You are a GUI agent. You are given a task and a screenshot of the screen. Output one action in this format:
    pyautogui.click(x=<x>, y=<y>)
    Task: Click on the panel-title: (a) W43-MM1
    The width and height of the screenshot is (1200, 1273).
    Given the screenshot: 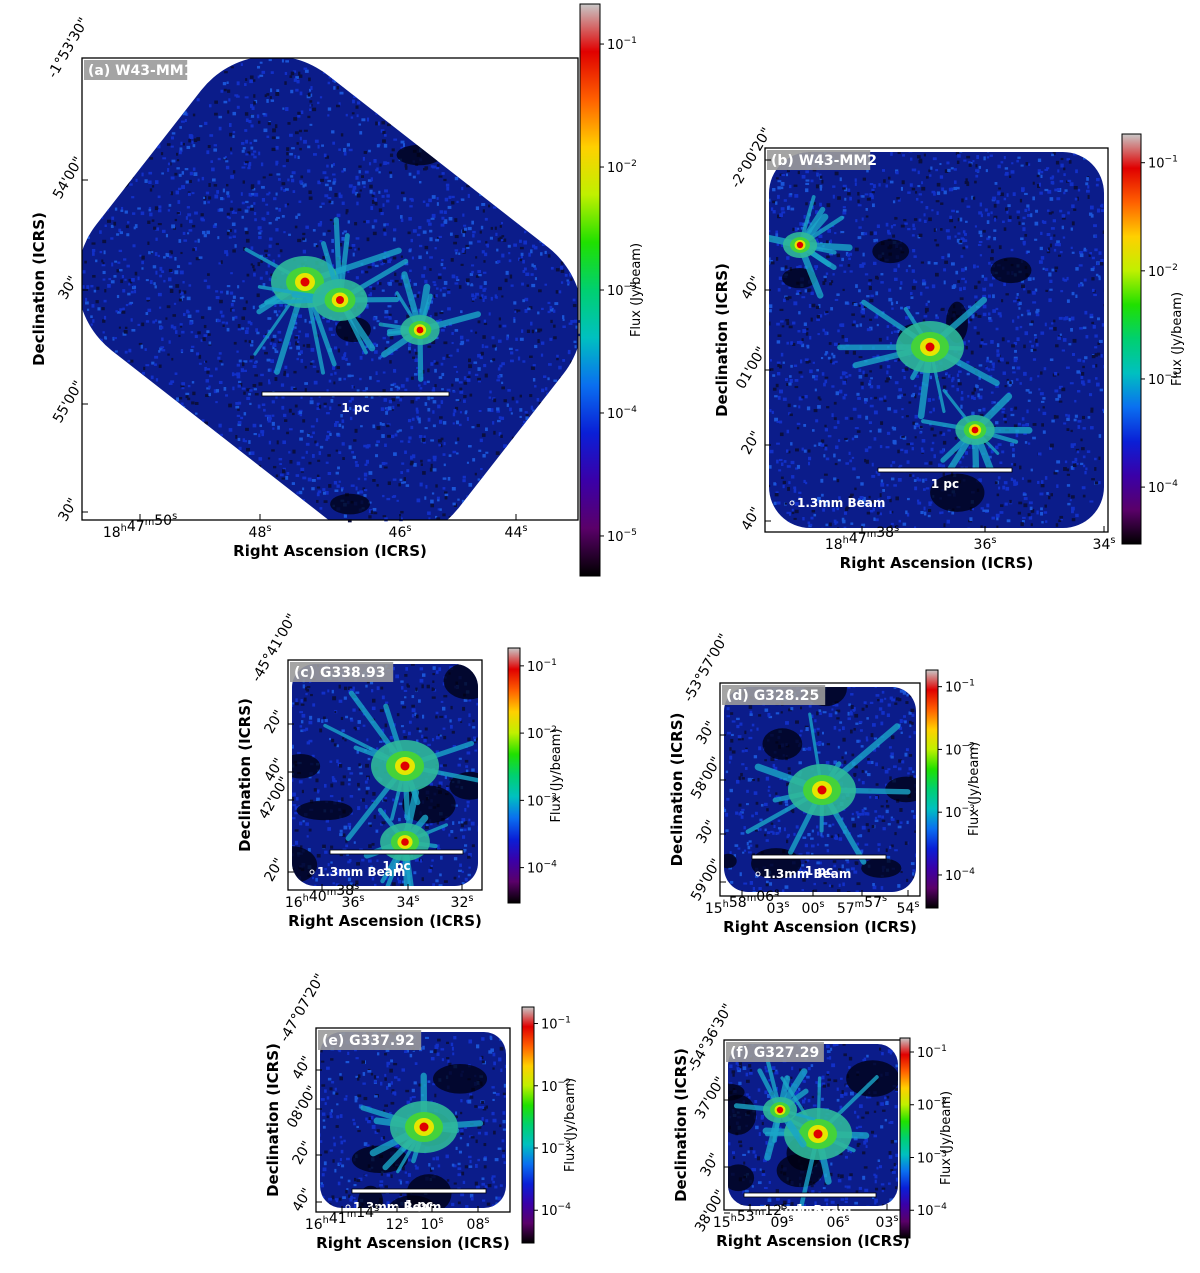 What is the action you would take?
    pyautogui.click(x=140, y=71)
    